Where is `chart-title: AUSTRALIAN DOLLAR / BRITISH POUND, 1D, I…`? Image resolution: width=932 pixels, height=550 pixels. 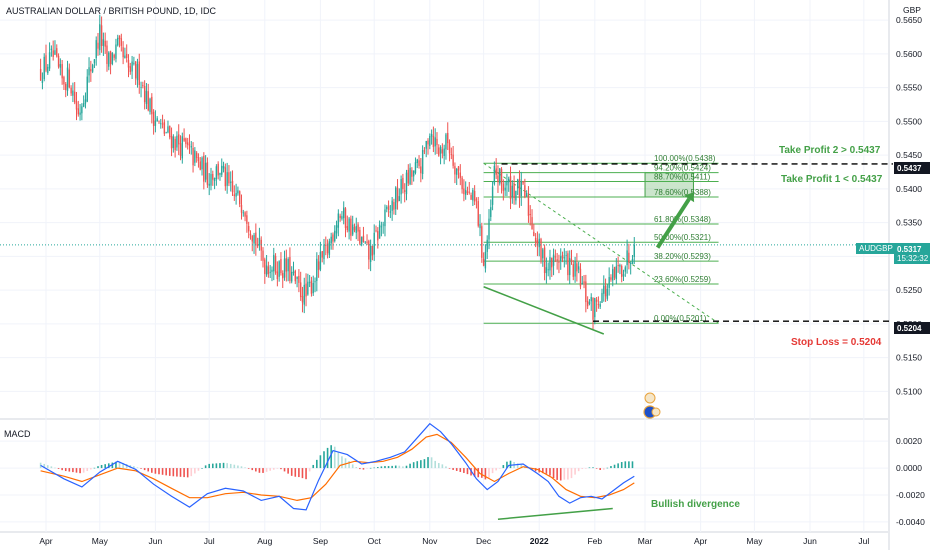
chart-title: AUSTRALIAN DOLLAR / BRITISH POUND, 1D, I… is located at coordinates (111, 11).